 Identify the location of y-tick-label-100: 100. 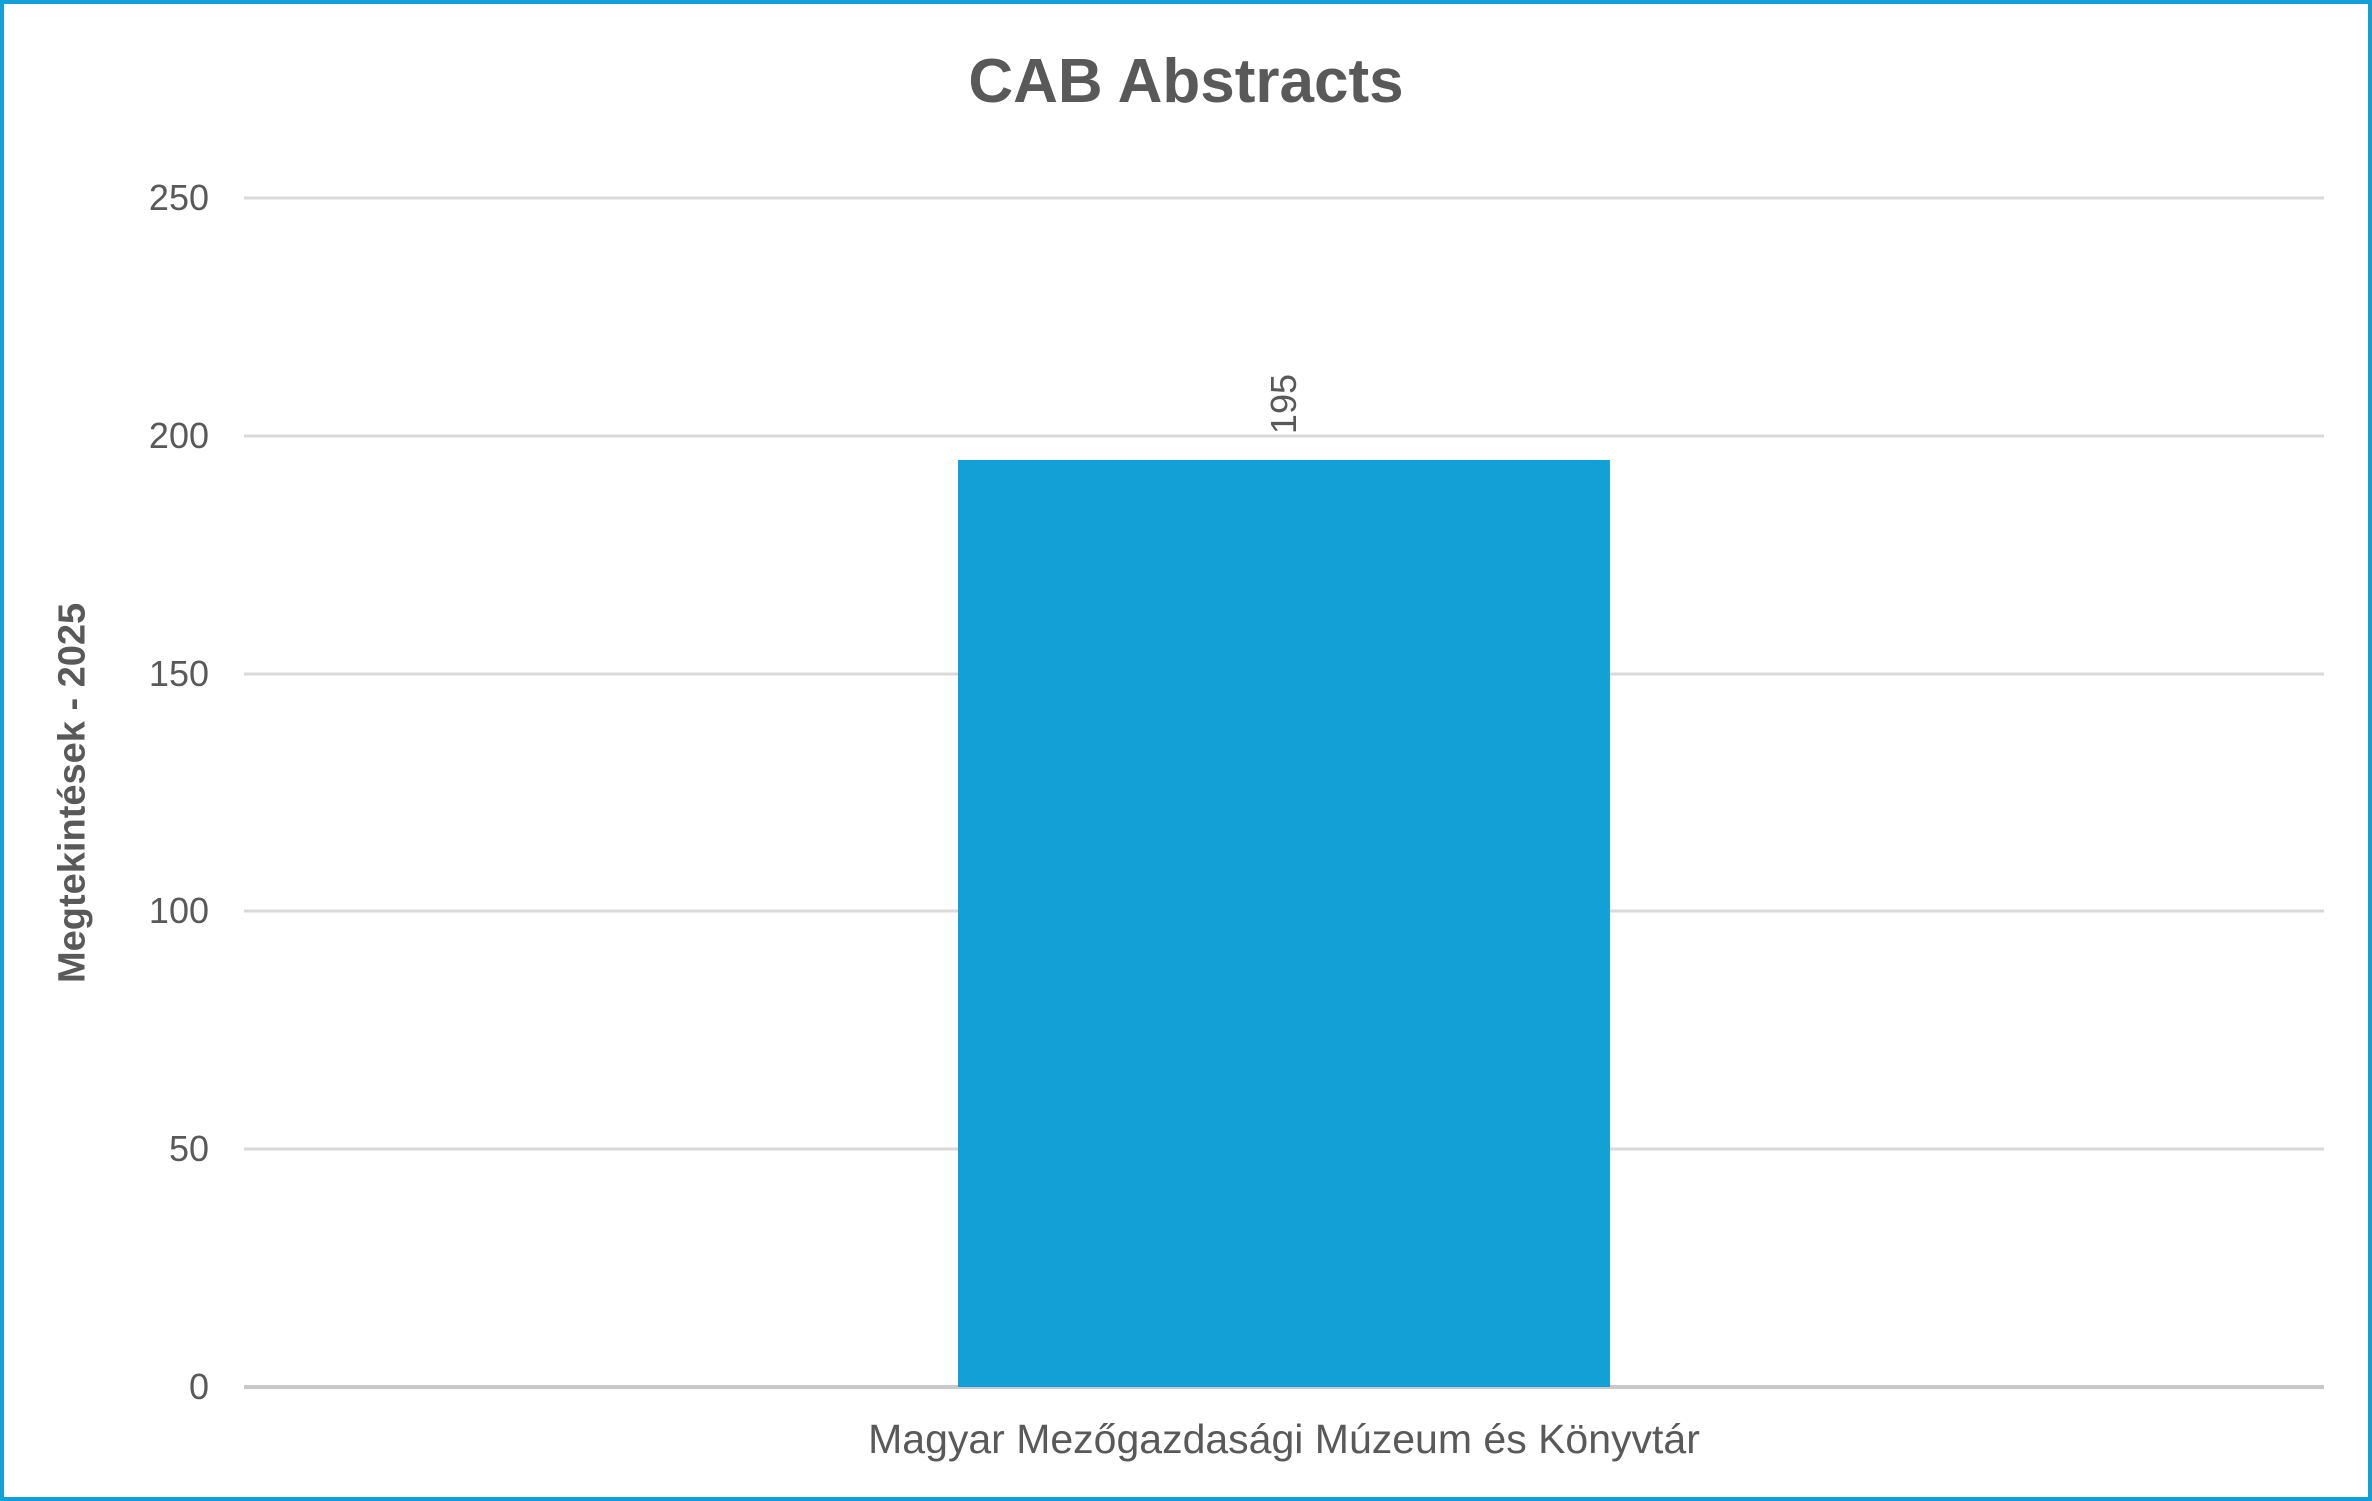
(178, 911).